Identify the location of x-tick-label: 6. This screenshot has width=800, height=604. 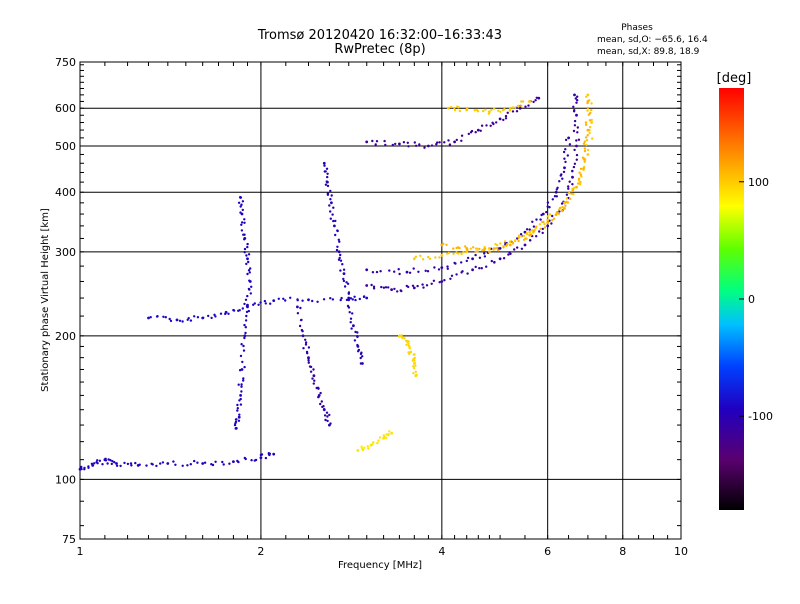
(547, 551).